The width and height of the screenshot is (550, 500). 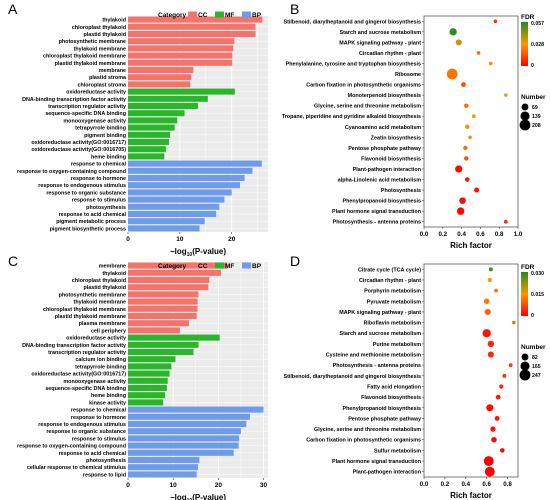 I want to click on category-label: plastid thylakoid, so click(x=104, y=288).